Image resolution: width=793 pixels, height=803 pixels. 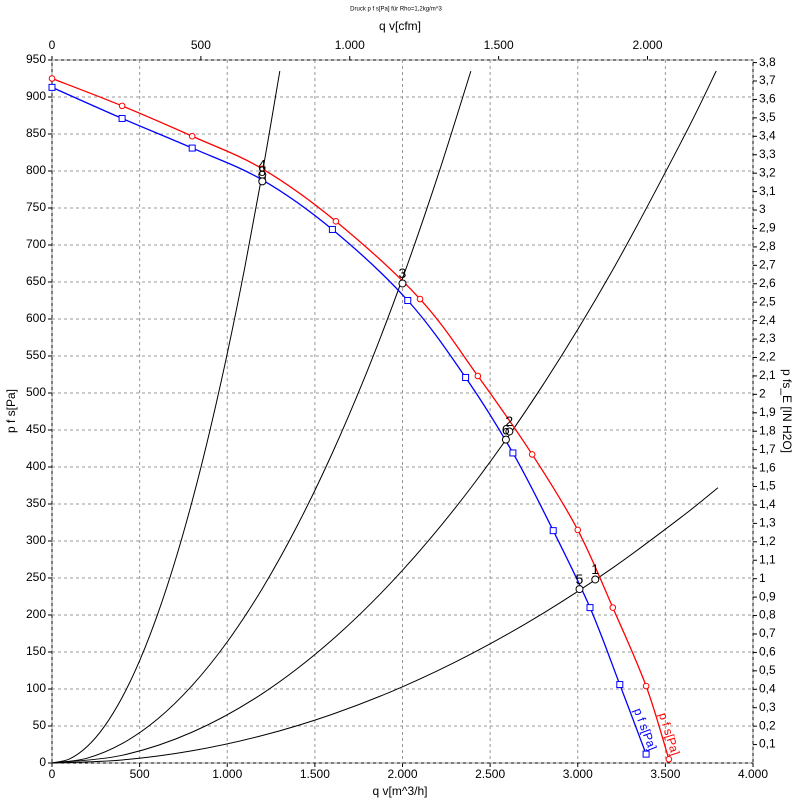 I want to click on y2-axis-label: p fs_E [IN H2O], so click(x=786, y=411).